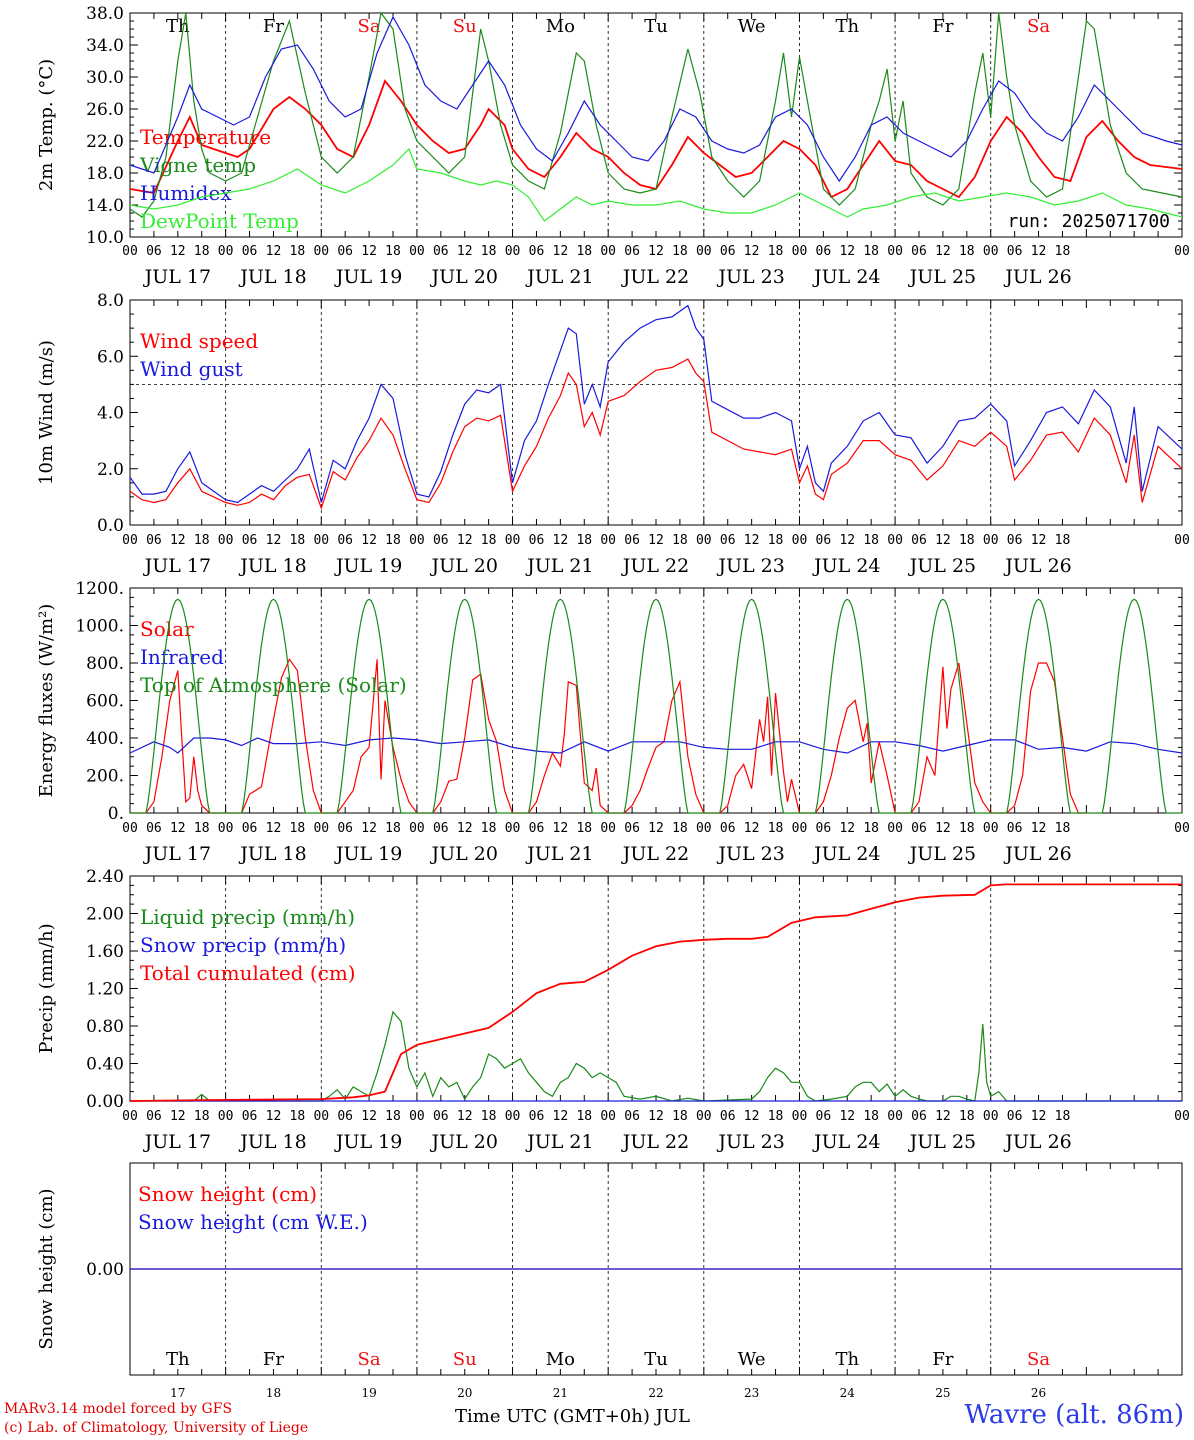 The height and width of the screenshot is (1440, 1194). What do you see at coordinates (846, 277) in the screenshot?
I see `day-label: JUL 24` at bounding box center [846, 277].